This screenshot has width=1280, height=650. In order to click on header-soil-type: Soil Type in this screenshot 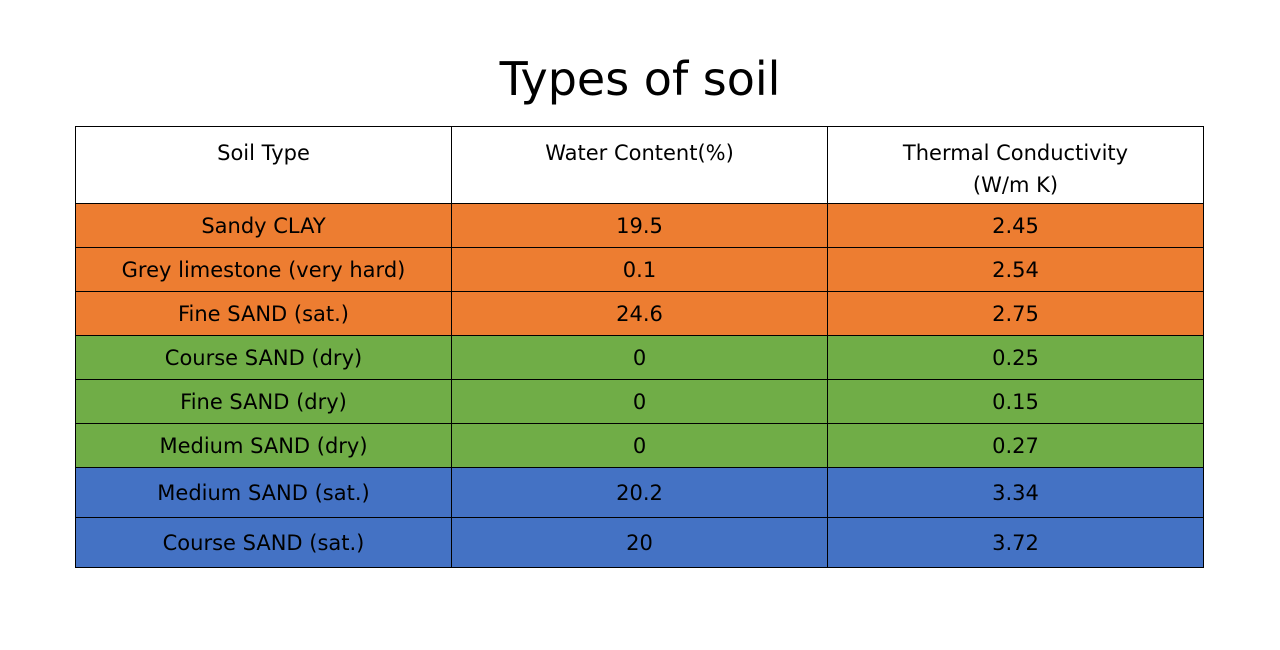, I will do `click(263, 165)`.